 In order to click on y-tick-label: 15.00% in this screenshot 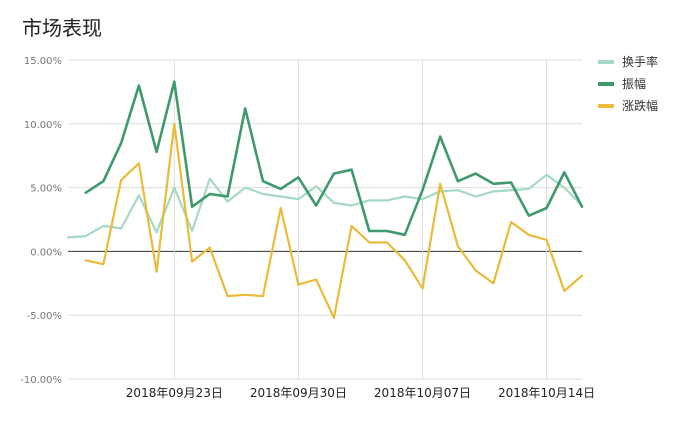, I will do `click(43, 61)`.